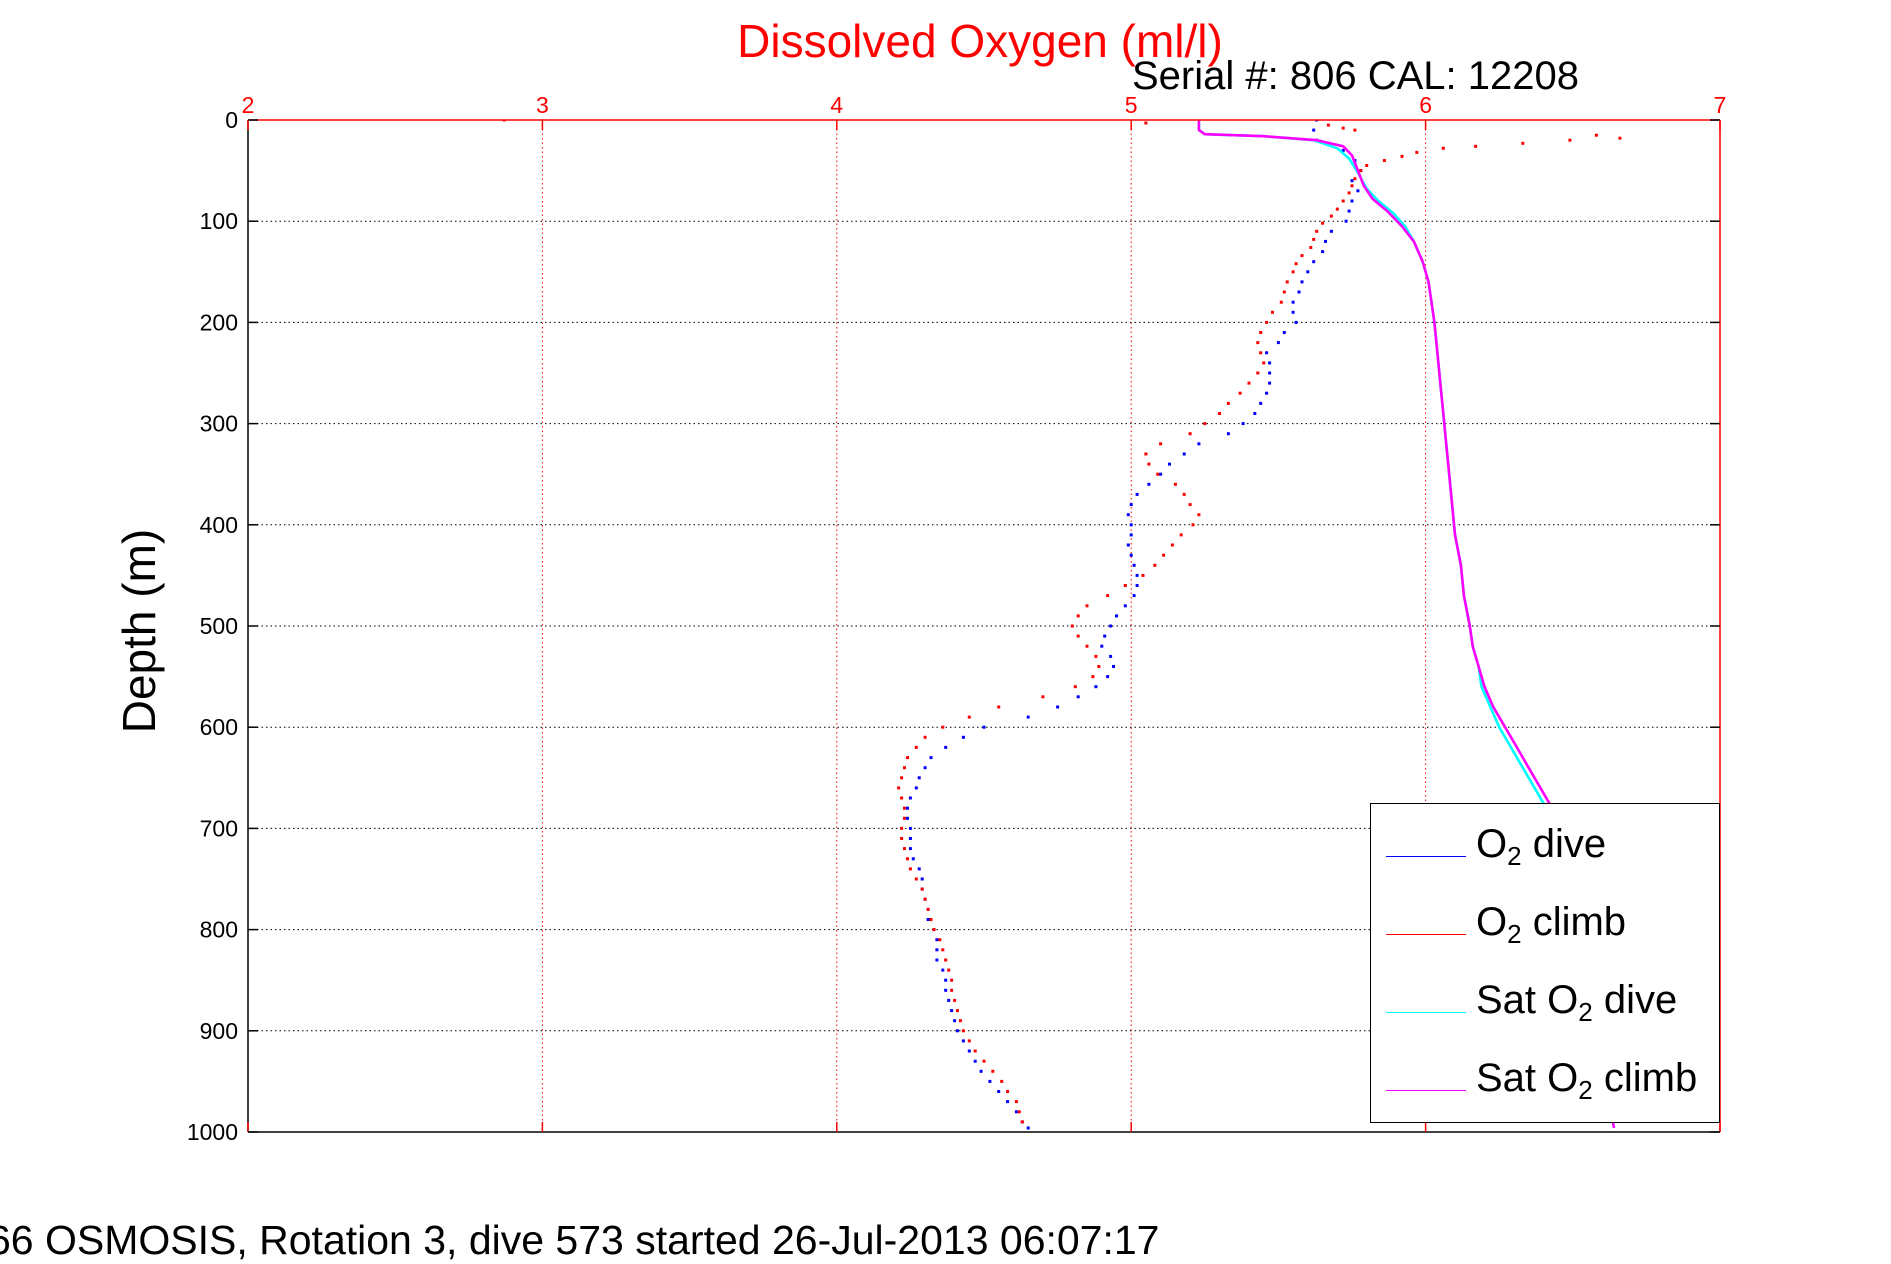 The image size is (1891, 1264). What do you see at coordinates (231, 120) in the screenshot?
I see `y-tick-label: 0` at bounding box center [231, 120].